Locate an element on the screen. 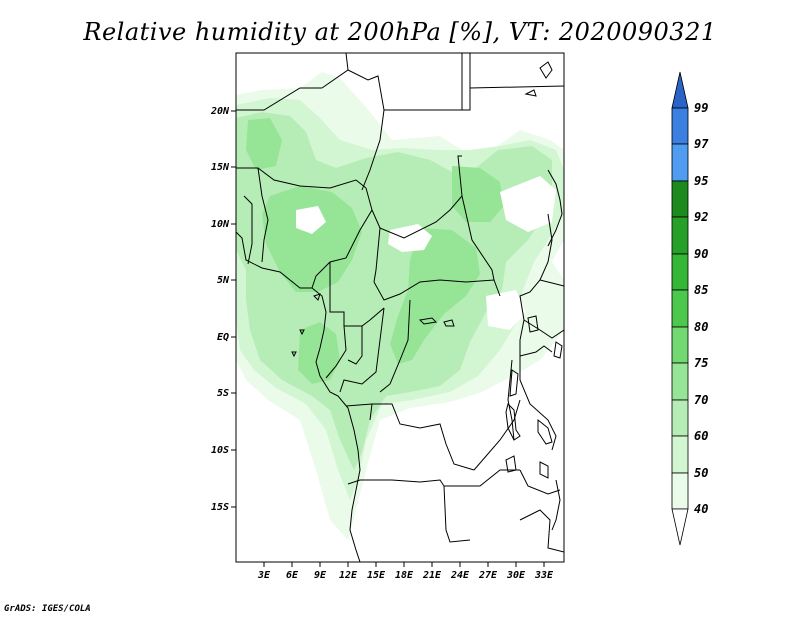 This screenshot has width=800, height=618. lon-label-18e: 18E is located at coordinates (404, 575).